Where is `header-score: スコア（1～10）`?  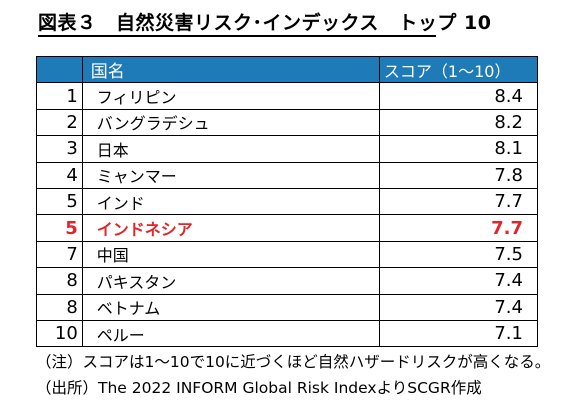 header-score: スコア（1～10） is located at coordinates (458, 69).